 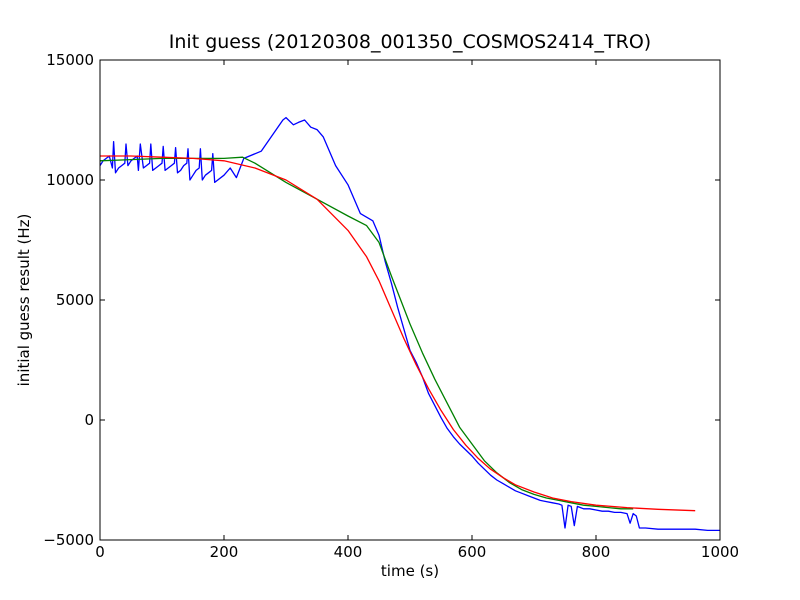 I want to click on y-tick-label: 10000, so click(x=70, y=180).